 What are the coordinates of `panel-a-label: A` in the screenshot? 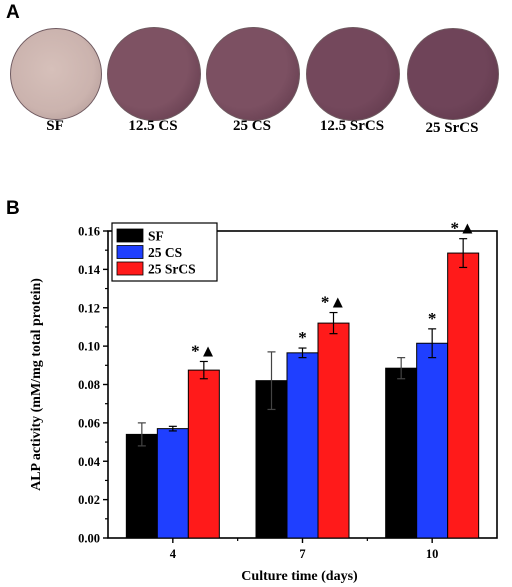 It's located at (13, 12).